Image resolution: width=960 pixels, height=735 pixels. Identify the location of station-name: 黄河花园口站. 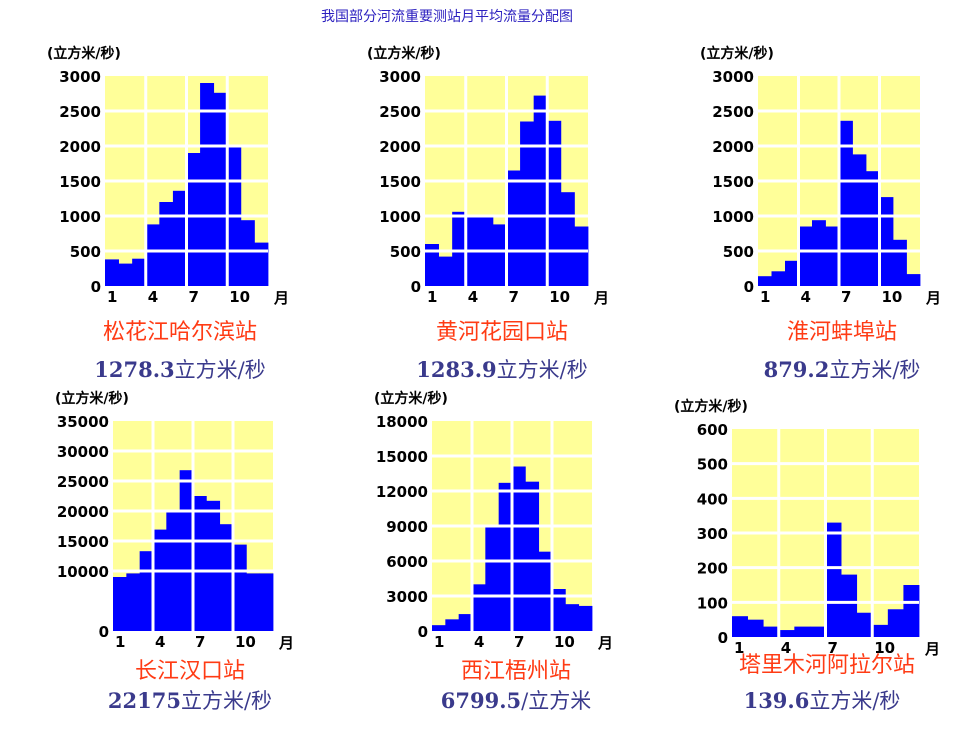
(501, 332).